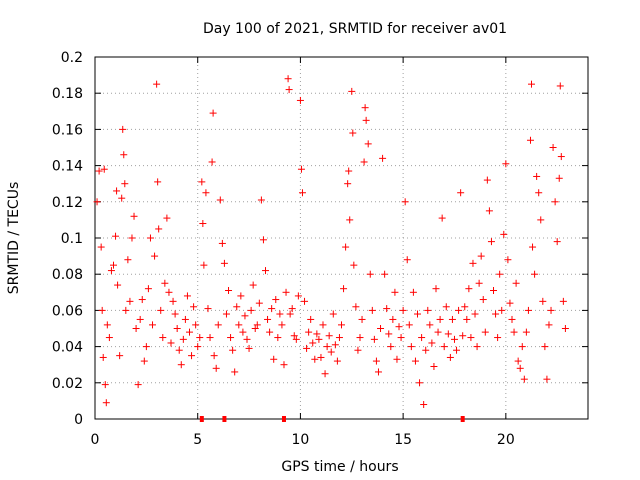  What do you see at coordinates (72, 58) in the screenshot?
I see `y-tick-label: 0.2` at bounding box center [72, 58].